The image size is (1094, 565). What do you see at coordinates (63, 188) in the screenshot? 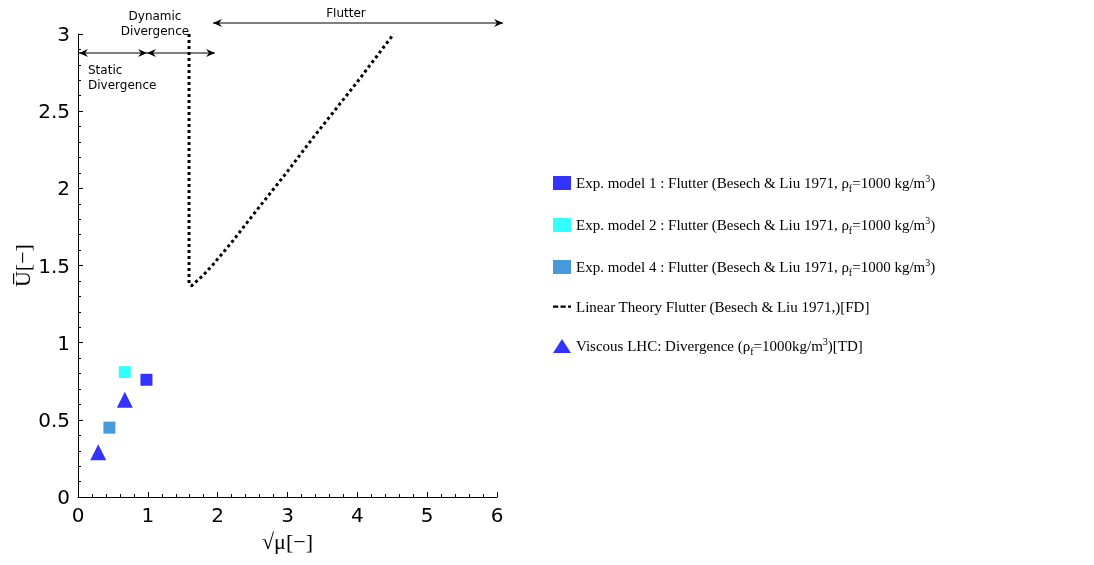
I see `y-tick-label: 2` at bounding box center [63, 188].